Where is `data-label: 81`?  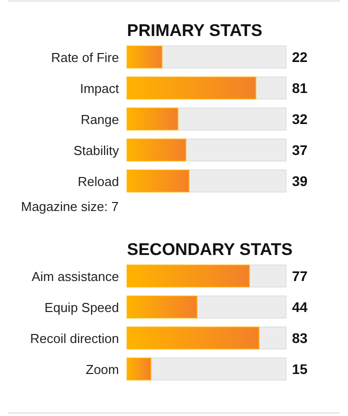
data-label: 81 is located at coordinates (300, 88).